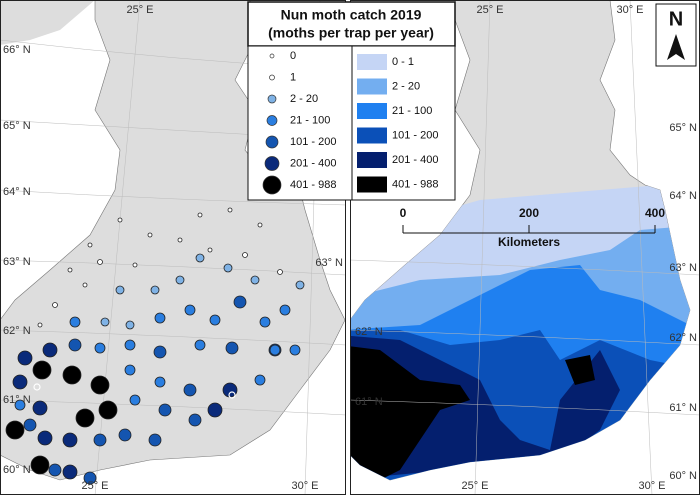 The height and width of the screenshot is (495, 700). I want to click on north-label: N, so click(676, 19).